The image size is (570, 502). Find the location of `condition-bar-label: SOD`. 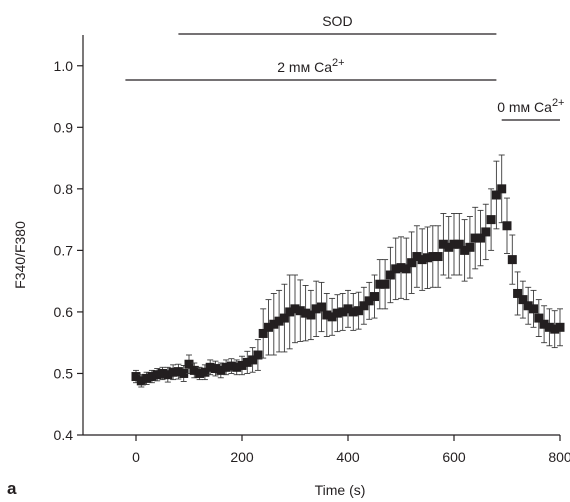

condition-bar-label: SOD is located at coordinates (337, 21).